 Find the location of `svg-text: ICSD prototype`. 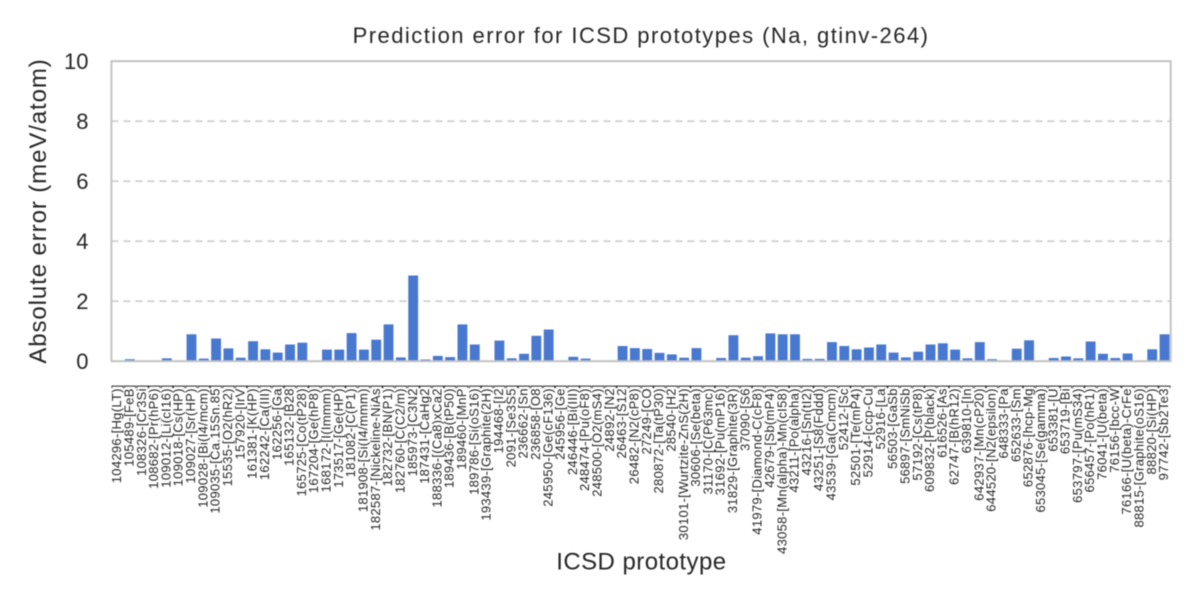

svg-text: ICSD prototype is located at coordinates (641, 561).